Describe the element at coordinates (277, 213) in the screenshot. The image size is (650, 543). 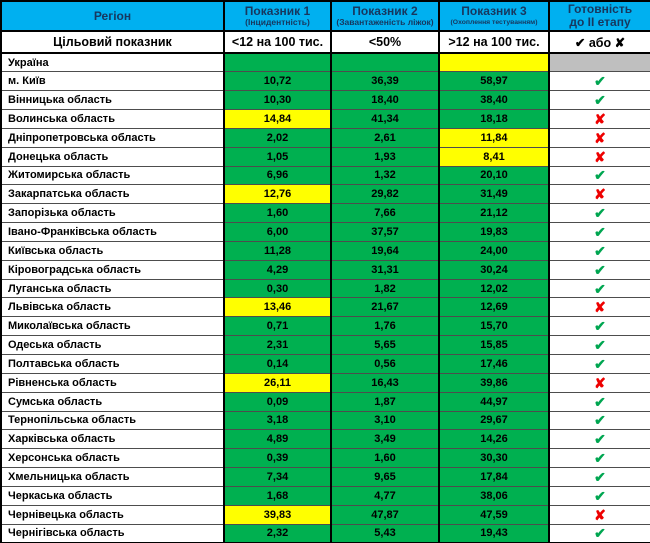
I see `indicator1-value: 1,60` at that location.